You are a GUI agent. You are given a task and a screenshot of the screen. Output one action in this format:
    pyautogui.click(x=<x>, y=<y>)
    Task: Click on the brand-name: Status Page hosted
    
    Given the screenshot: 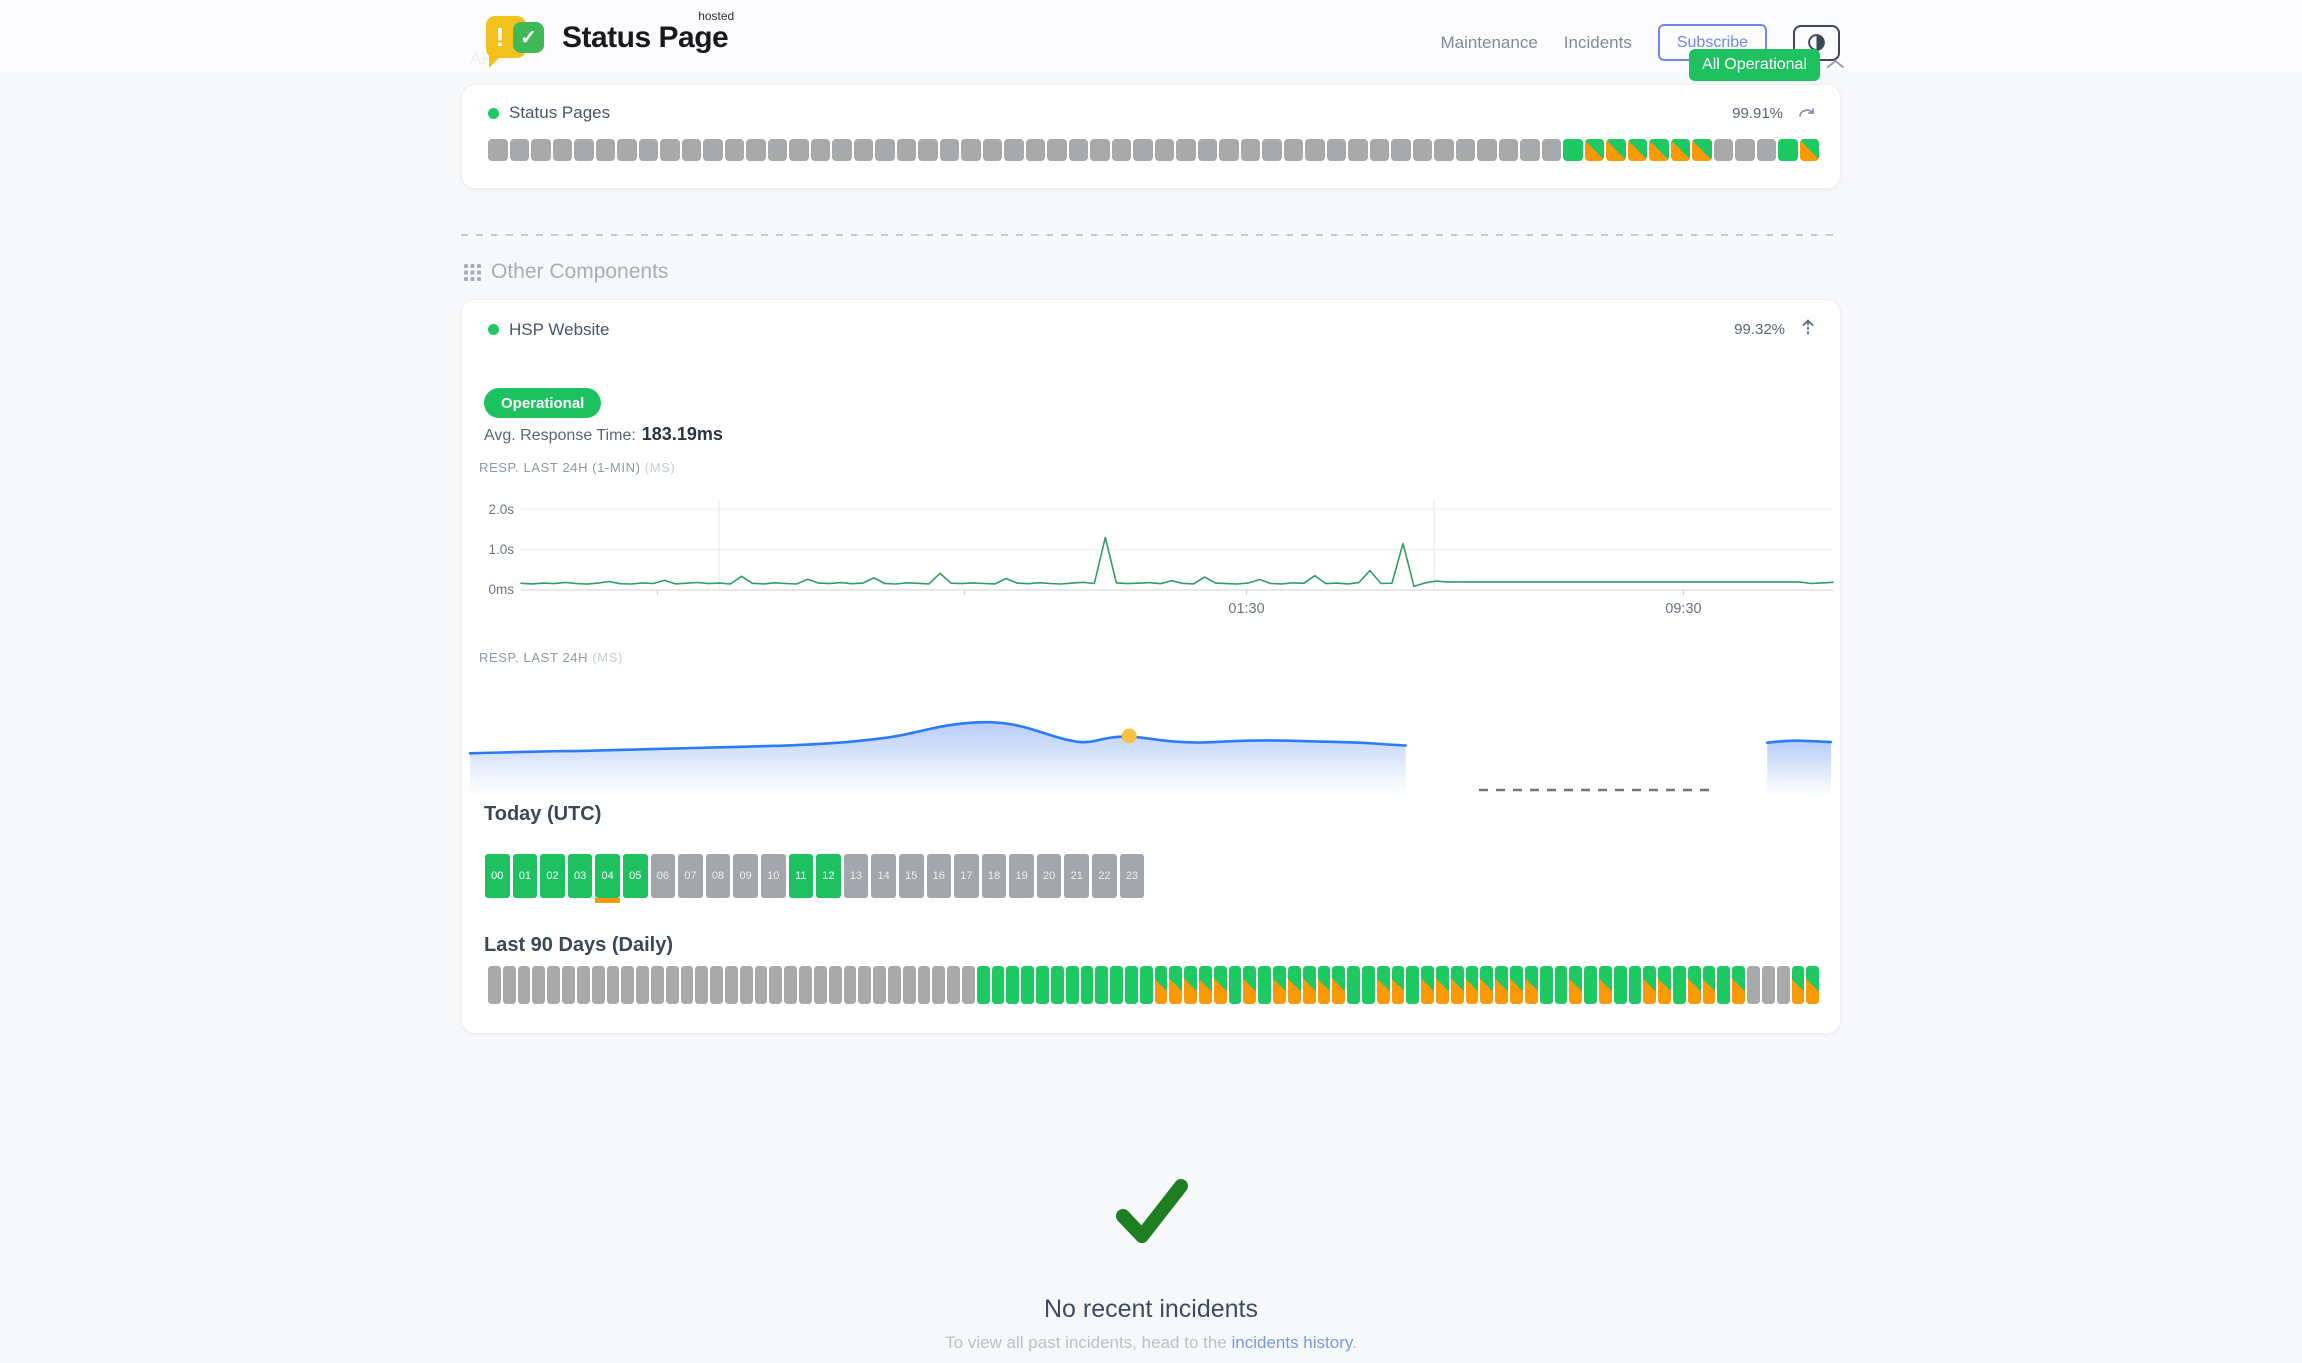 What is the action you would take?
    pyautogui.click(x=648, y=31)
    